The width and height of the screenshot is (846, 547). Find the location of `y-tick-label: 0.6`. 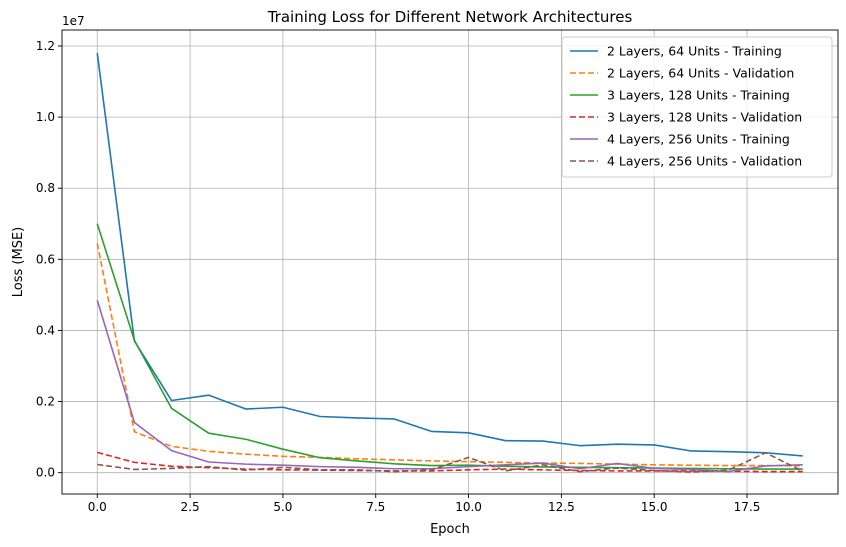

y-tick-label: 0.6 is located at coordinates (45, 259).